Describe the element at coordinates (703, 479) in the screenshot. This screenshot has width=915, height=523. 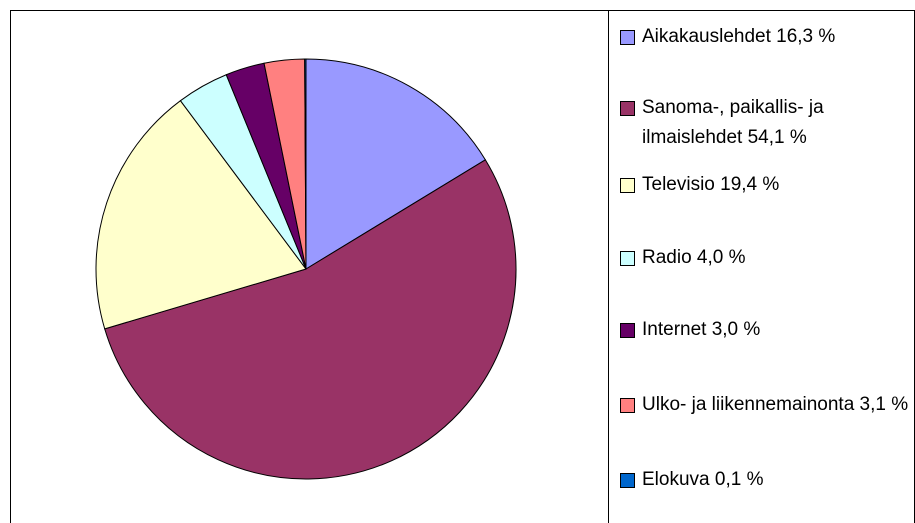
I see `legend-label: Elokuva 0,1 %` at that location.